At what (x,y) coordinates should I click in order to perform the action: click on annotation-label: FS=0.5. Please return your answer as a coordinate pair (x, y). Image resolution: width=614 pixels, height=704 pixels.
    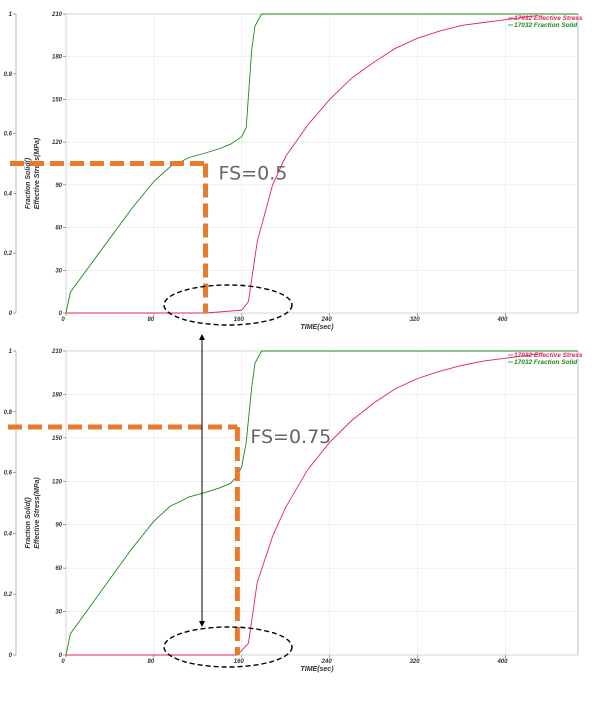
    Looking at the image, I should click on (253, 174).